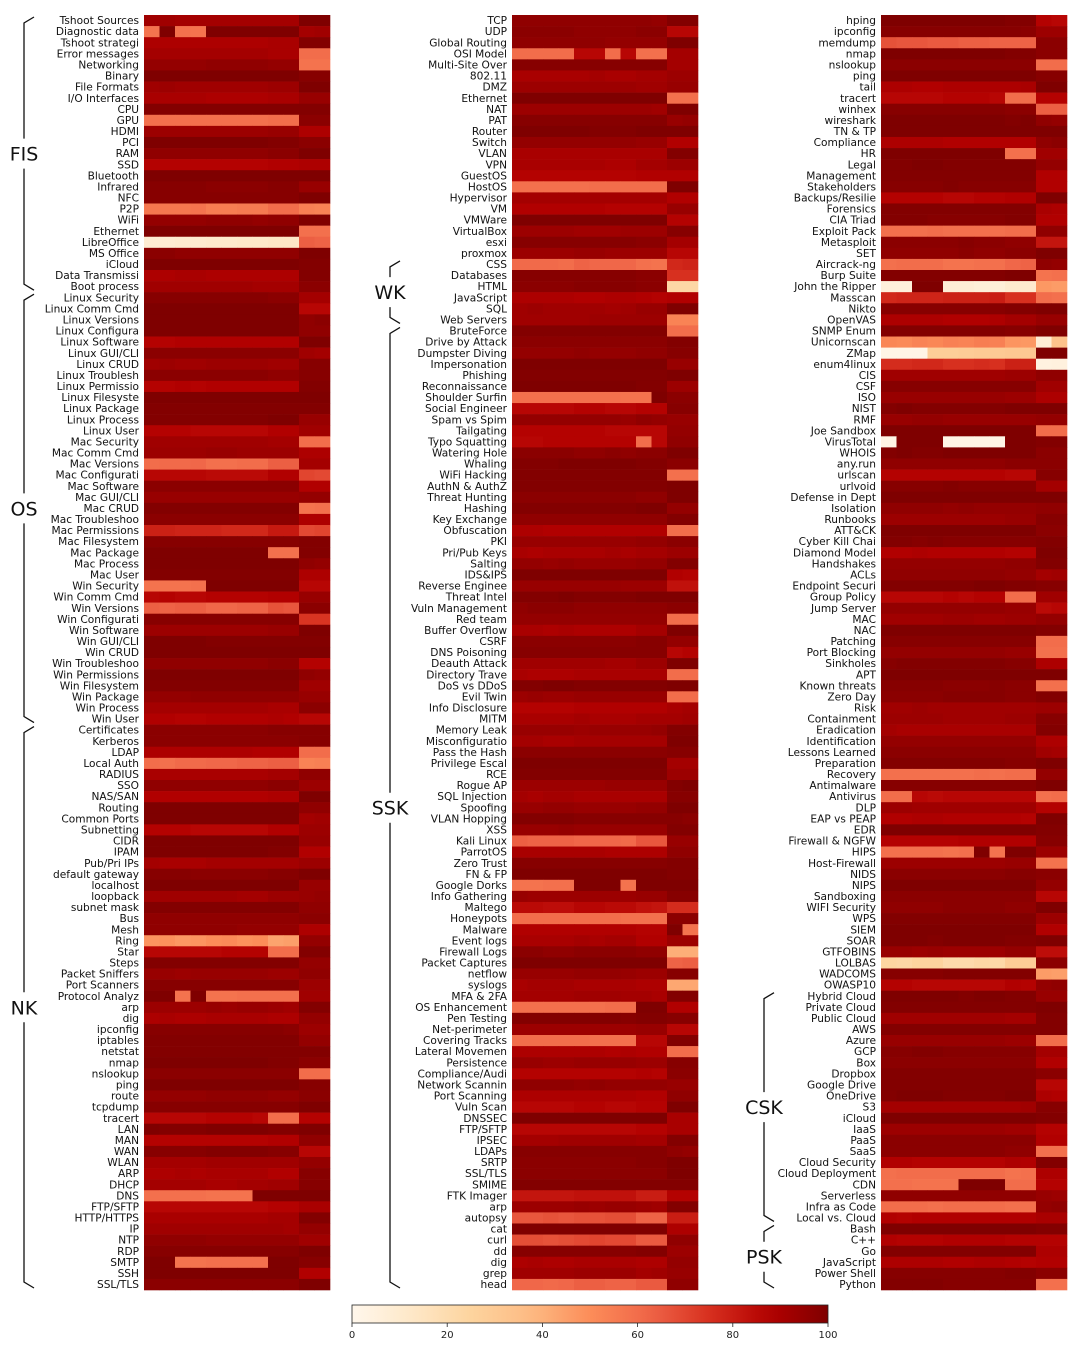 The width and height of the screenshot is (1080, 1345). What do you see at coordinates (489, 1185) in the screenshot?
I see `row-label: SMIME` at bounding box center [489, 1185].